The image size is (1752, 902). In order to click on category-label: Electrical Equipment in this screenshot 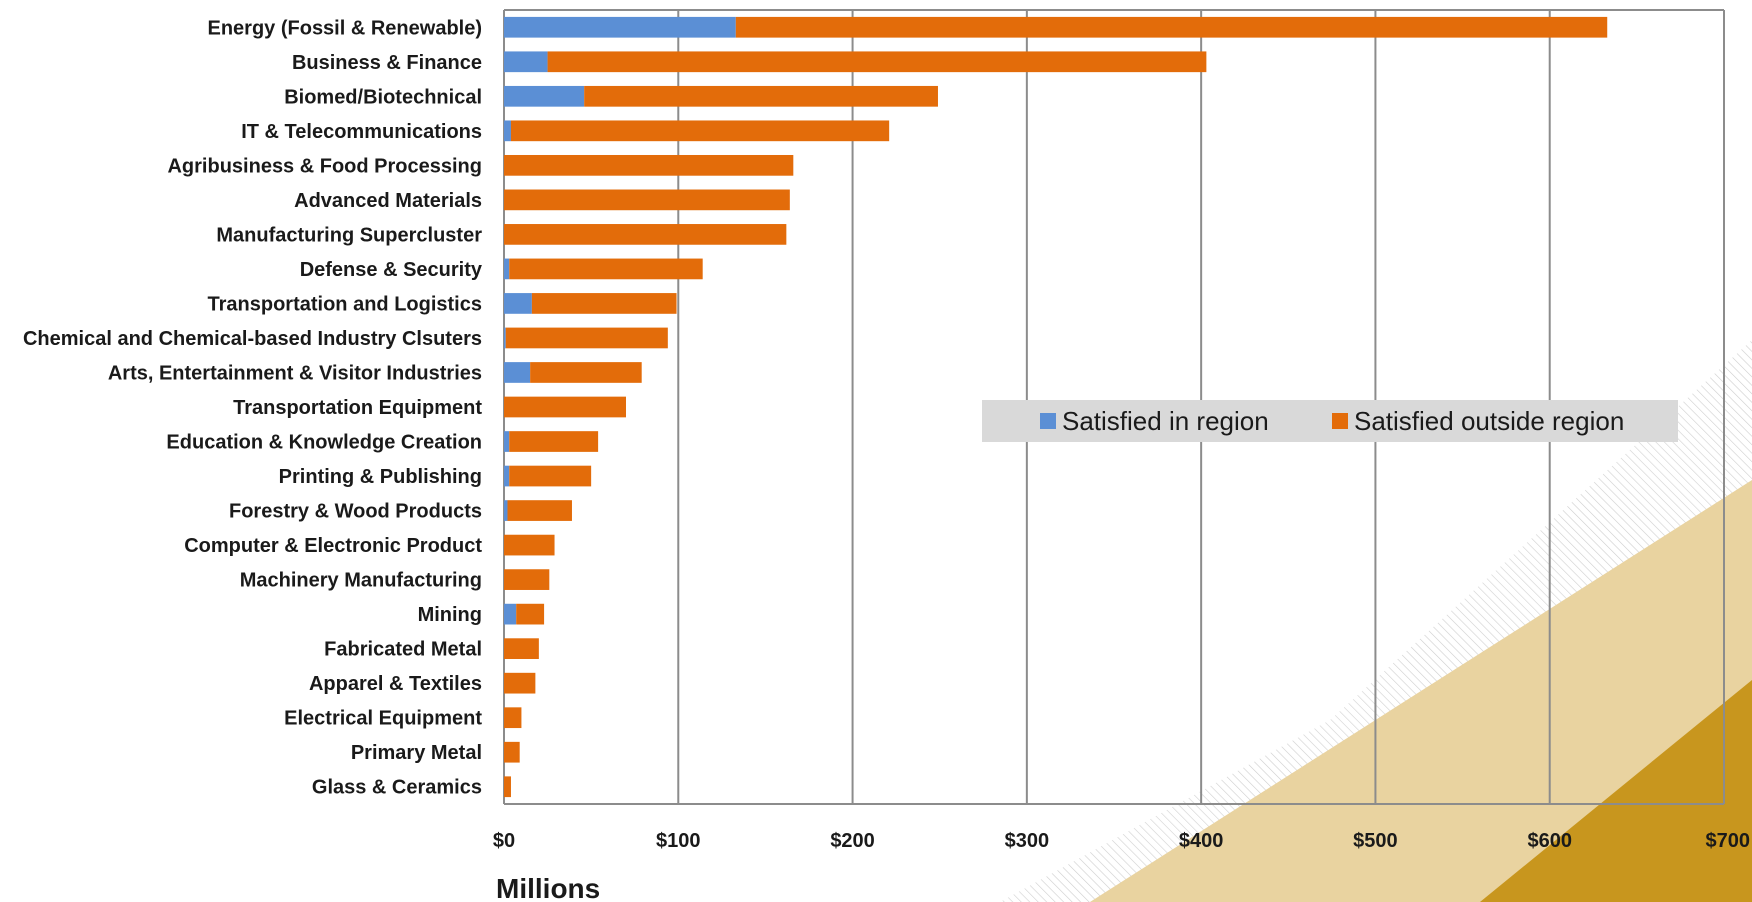, I will do `click(383, 719)`.